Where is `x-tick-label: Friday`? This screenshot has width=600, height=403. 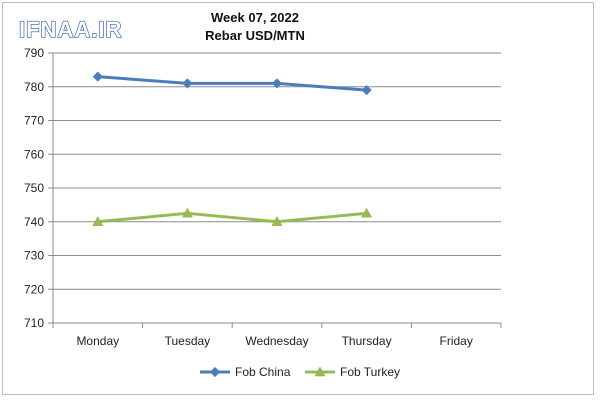
x-tick-label: Friday is located at coordinates (456, 341).